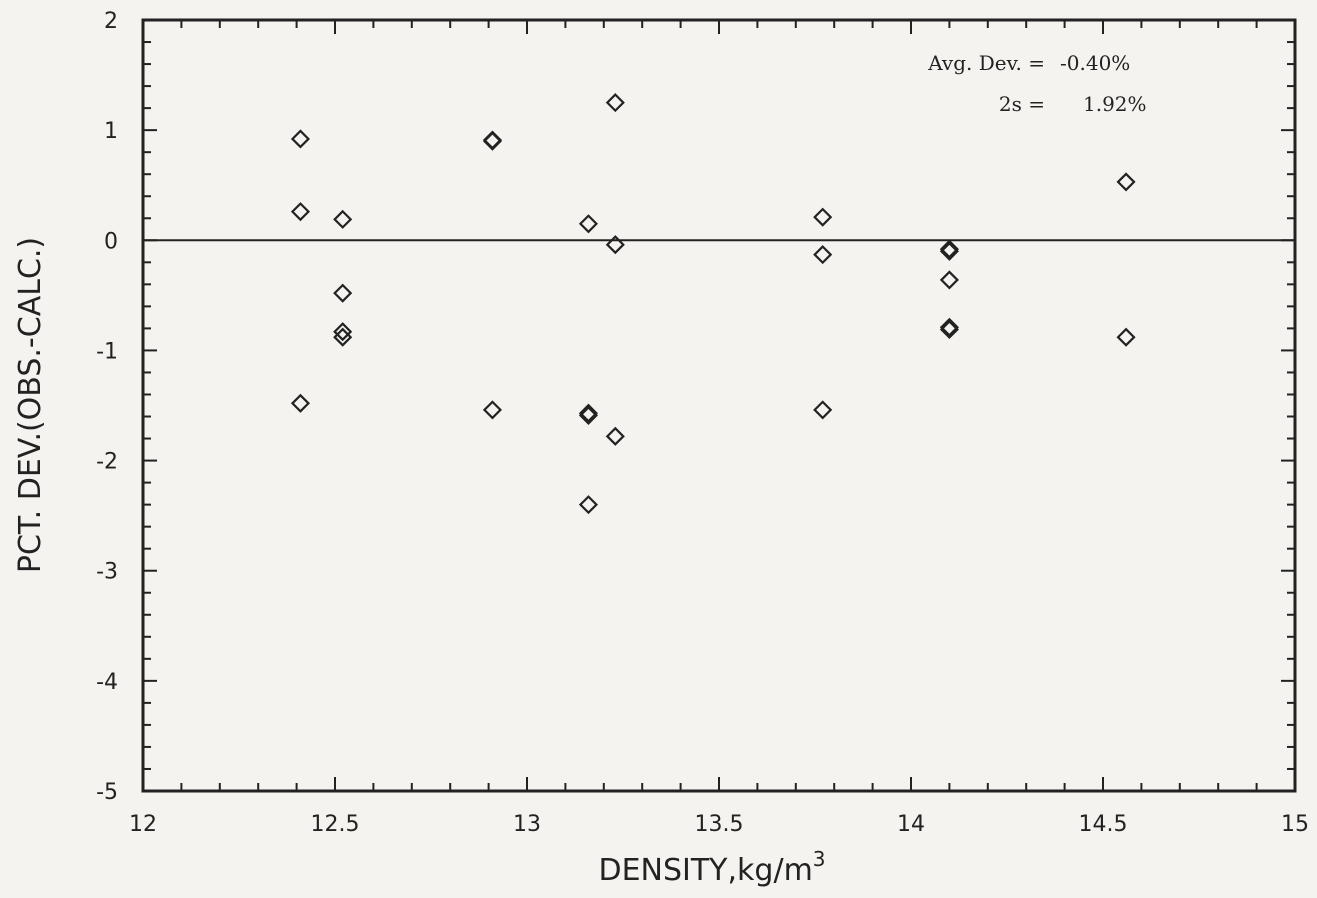 The width and height of the screenshot is (1317, 898). I want to click on avg-dev-value: -0.40%, so click(1095, 63).